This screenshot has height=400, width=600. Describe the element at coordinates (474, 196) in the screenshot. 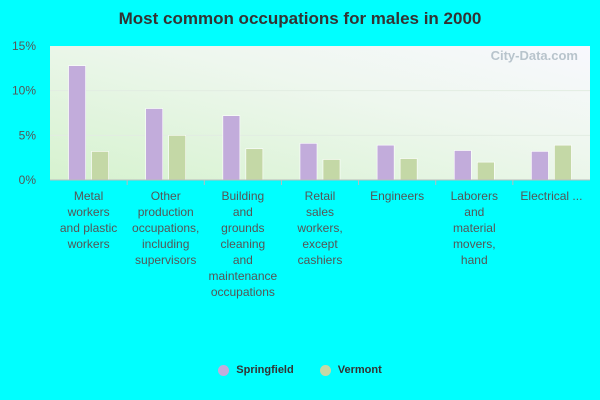

I see `category-label-line: Laborers` at that location.